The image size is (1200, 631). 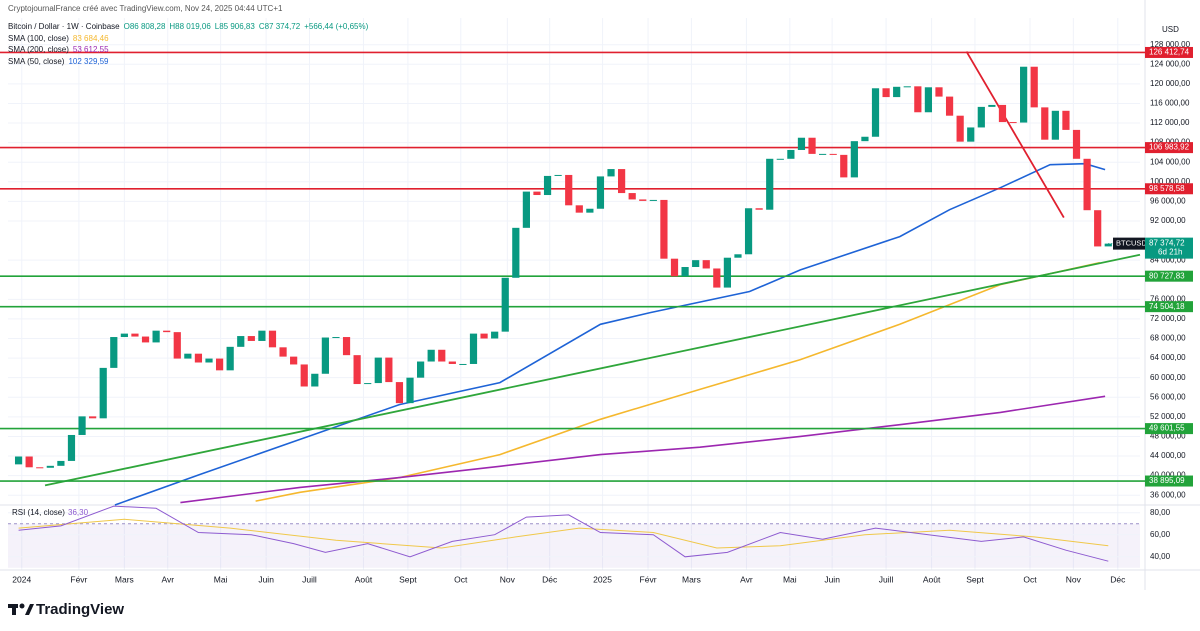 What do you see at coordinates (190, 62) in the screenshot?
I see `indicator-row: SMA (50, close) 102 329,59` at bounding box center [190, 62].